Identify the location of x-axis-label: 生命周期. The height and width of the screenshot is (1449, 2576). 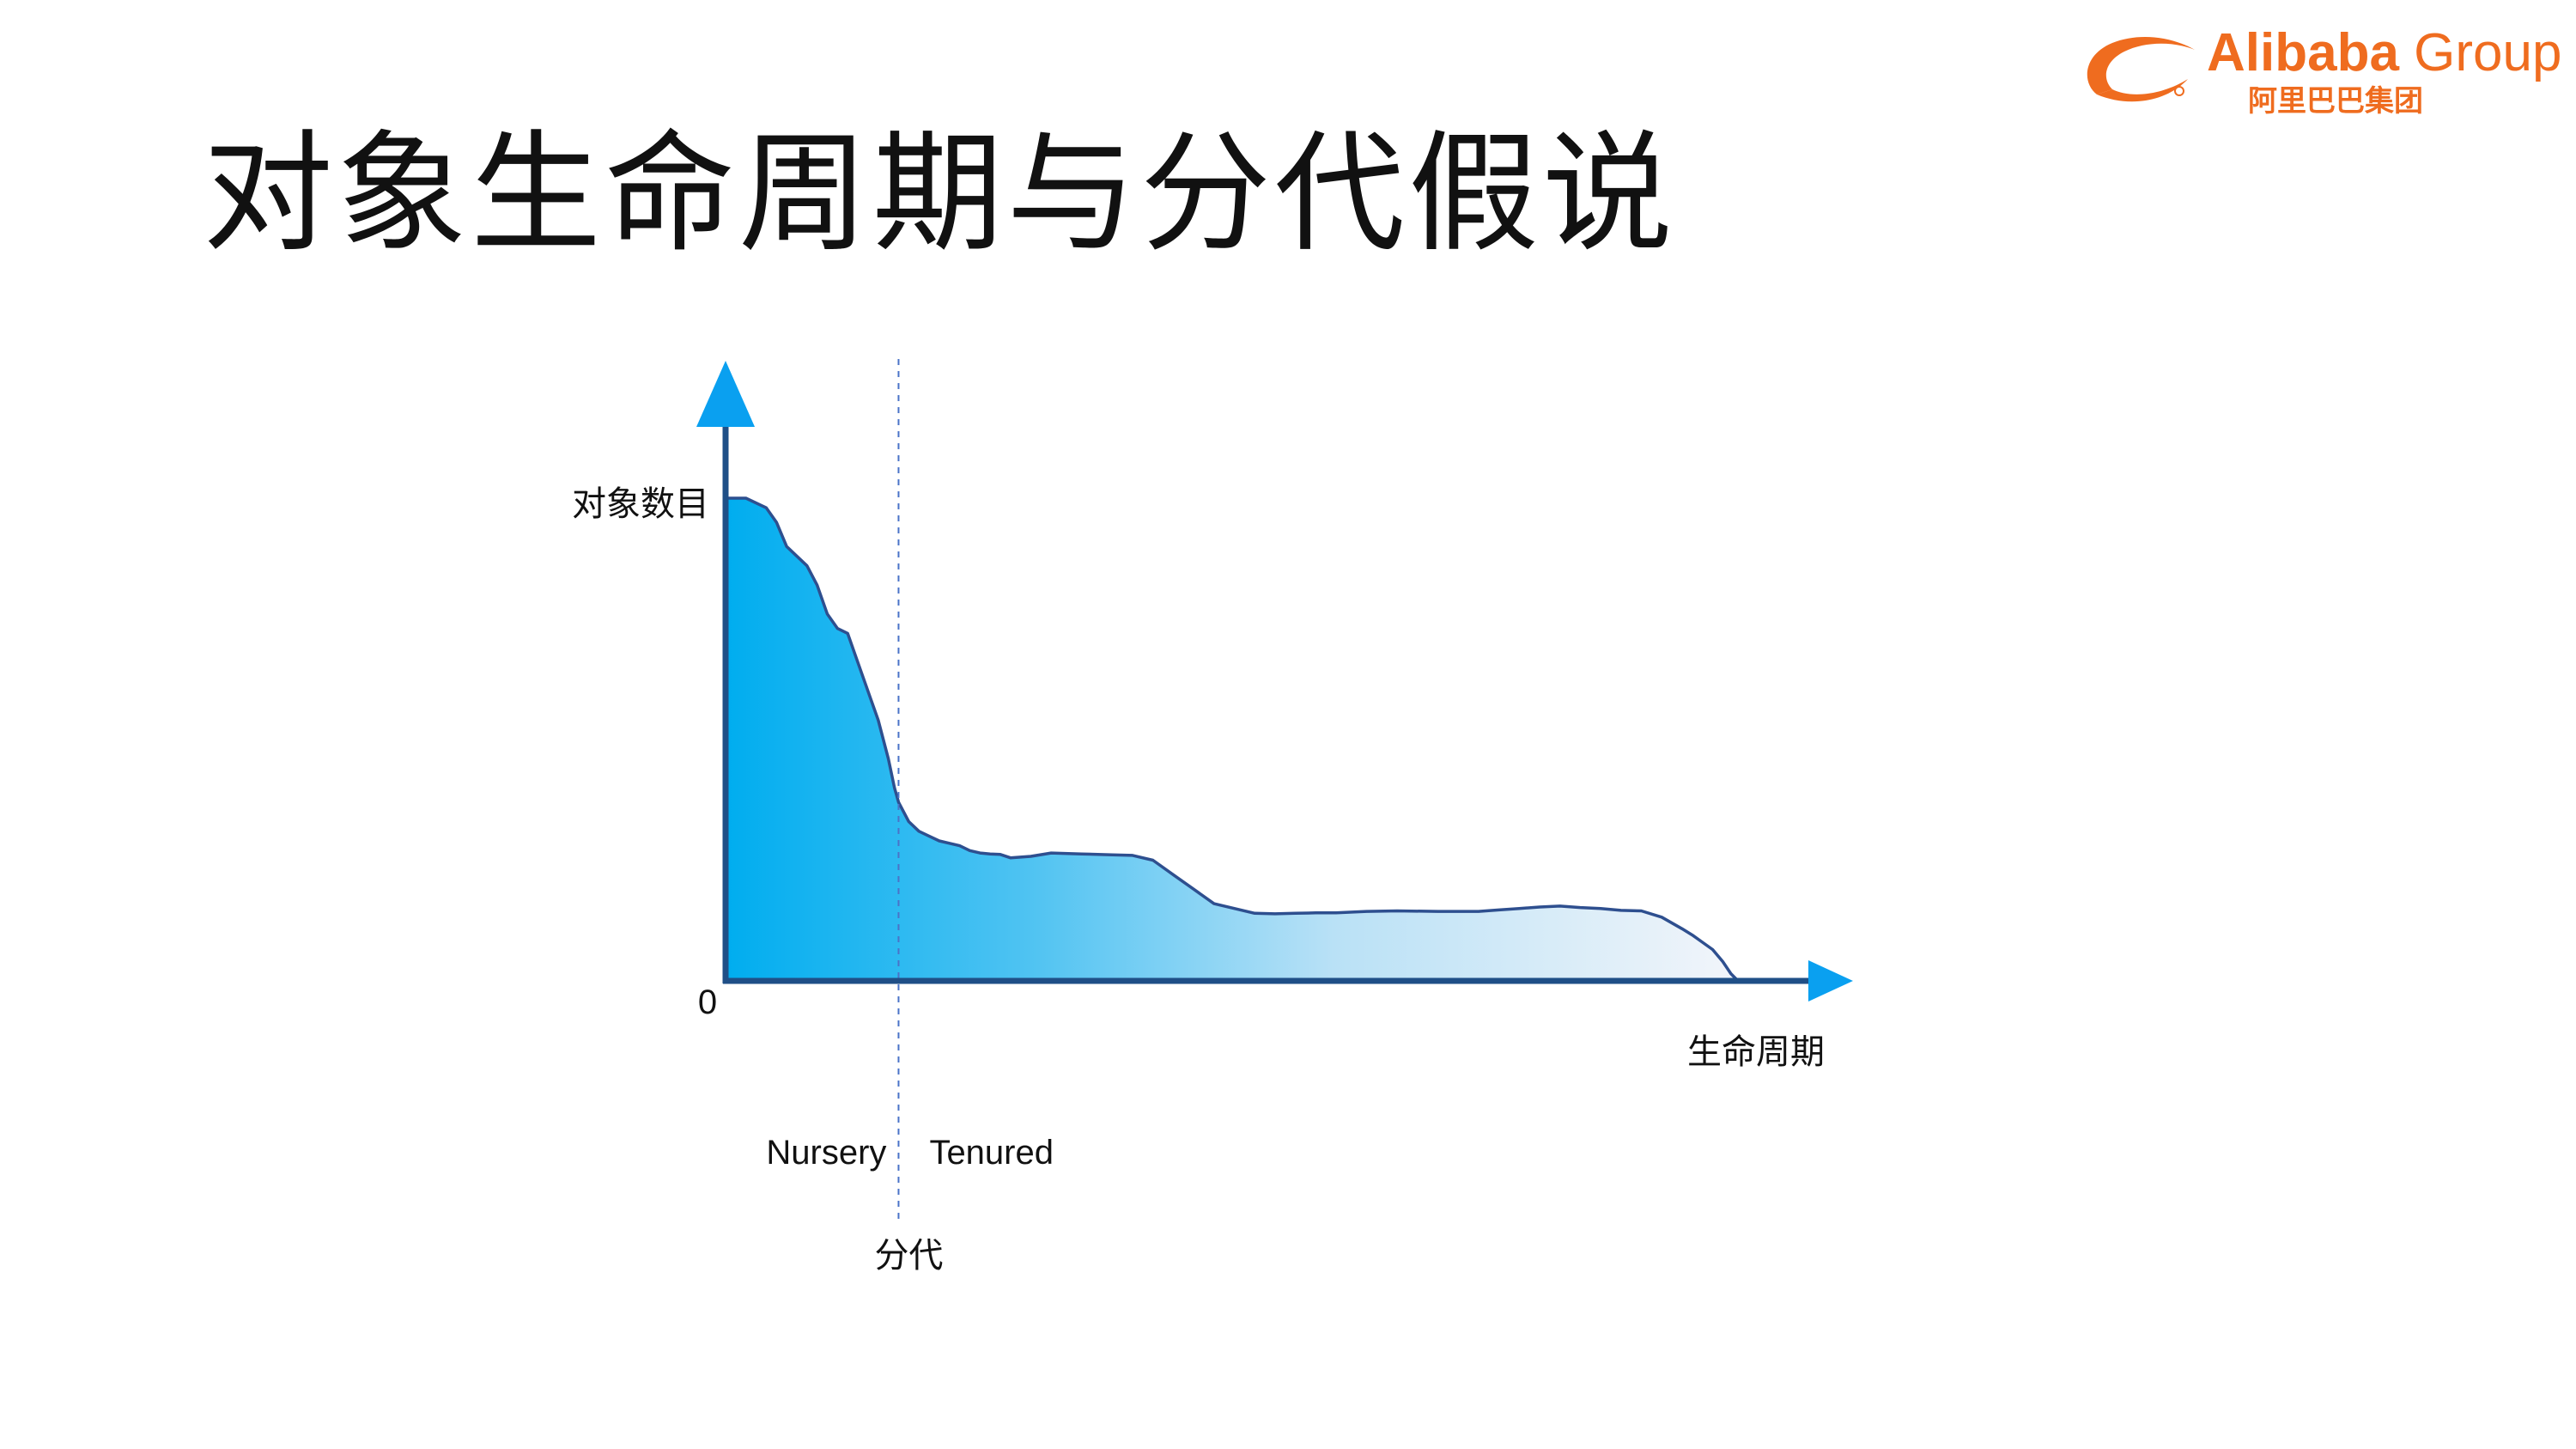
(1756, 1052).